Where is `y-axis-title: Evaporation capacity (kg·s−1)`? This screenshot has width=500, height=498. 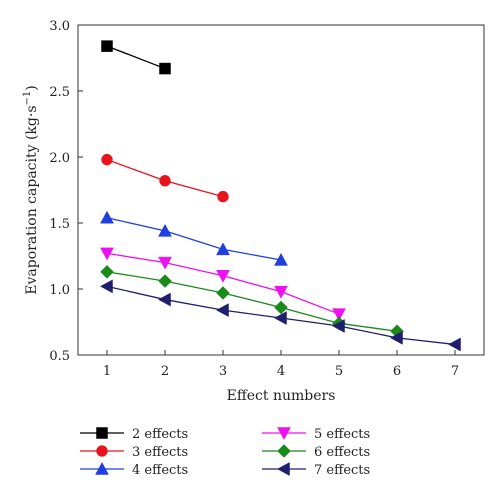 y-axis-title: Evaporation capacity (kg·s−1) is located at coordinates (31, 189).